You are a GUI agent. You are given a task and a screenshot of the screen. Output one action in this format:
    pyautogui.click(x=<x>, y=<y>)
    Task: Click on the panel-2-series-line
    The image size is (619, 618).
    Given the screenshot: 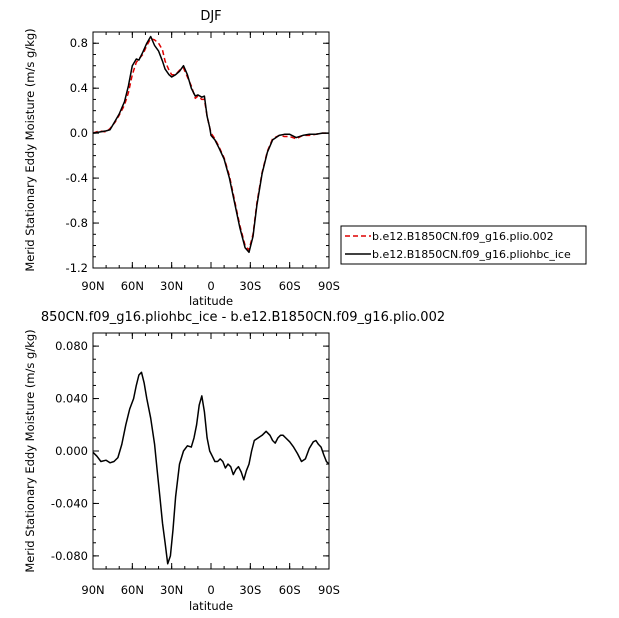 What is the action you would take?
    pyautogui.click(x=211, y=468)
    